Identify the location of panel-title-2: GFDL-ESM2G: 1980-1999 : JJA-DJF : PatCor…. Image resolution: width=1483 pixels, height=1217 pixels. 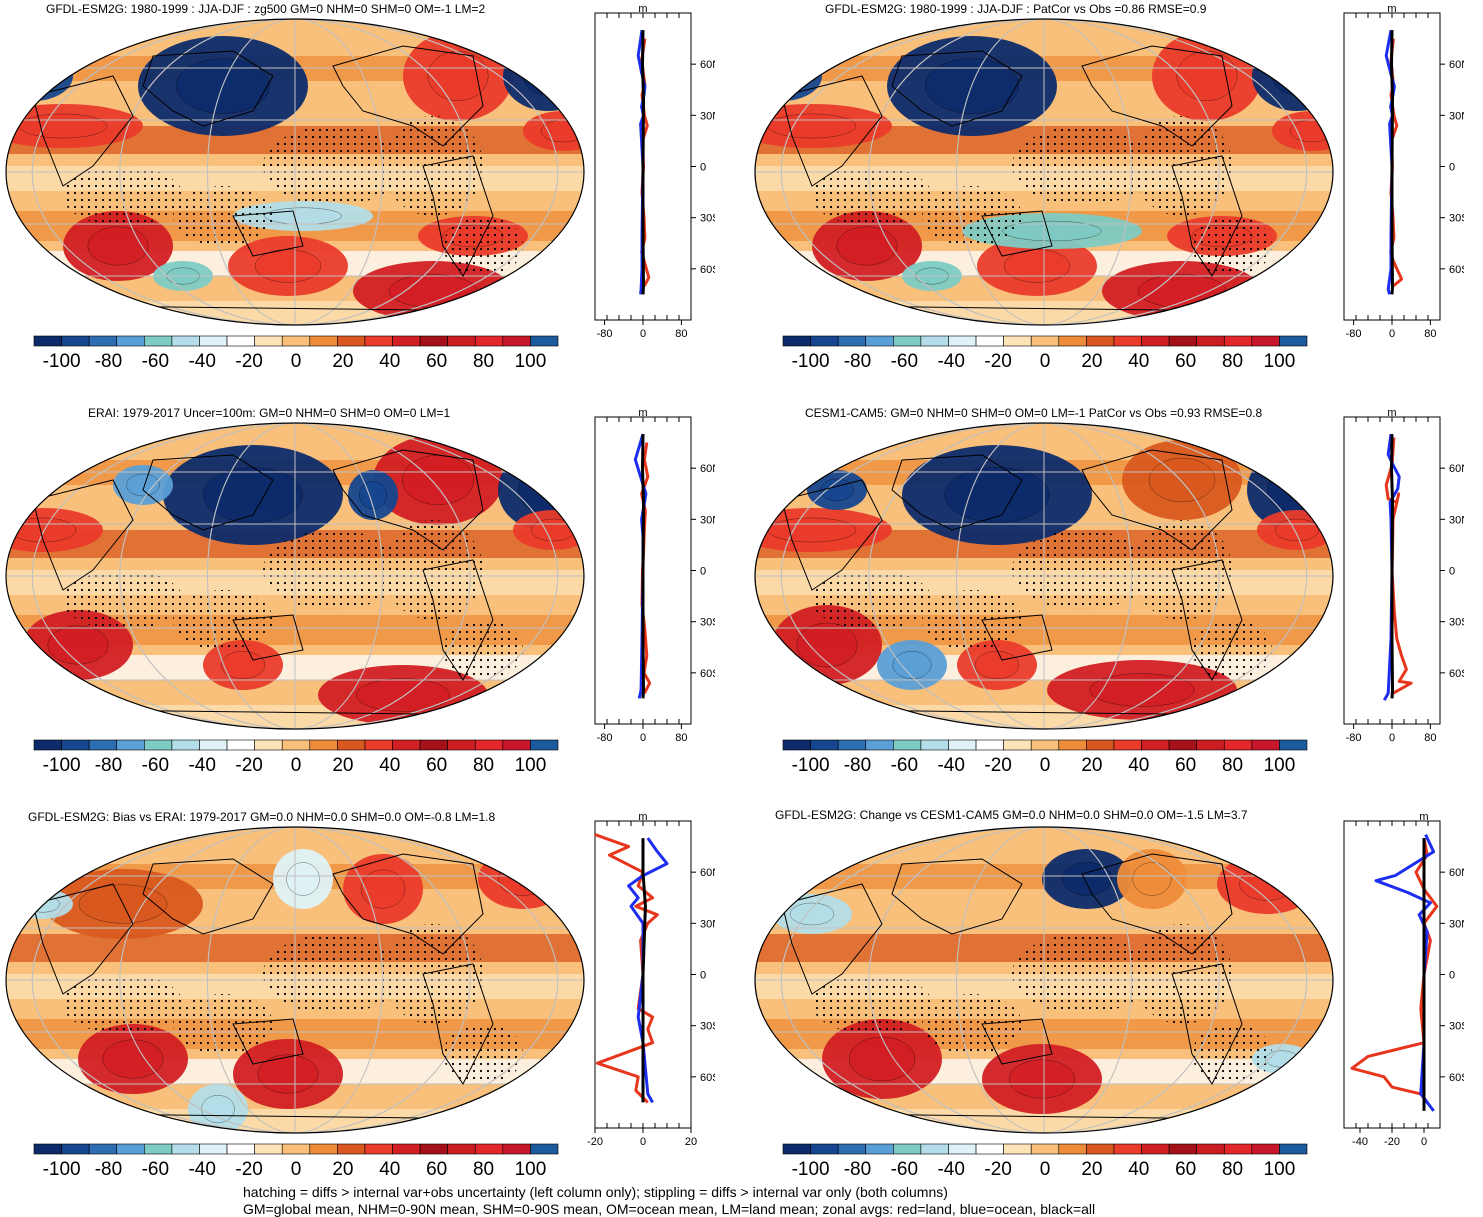
(1016, 9).